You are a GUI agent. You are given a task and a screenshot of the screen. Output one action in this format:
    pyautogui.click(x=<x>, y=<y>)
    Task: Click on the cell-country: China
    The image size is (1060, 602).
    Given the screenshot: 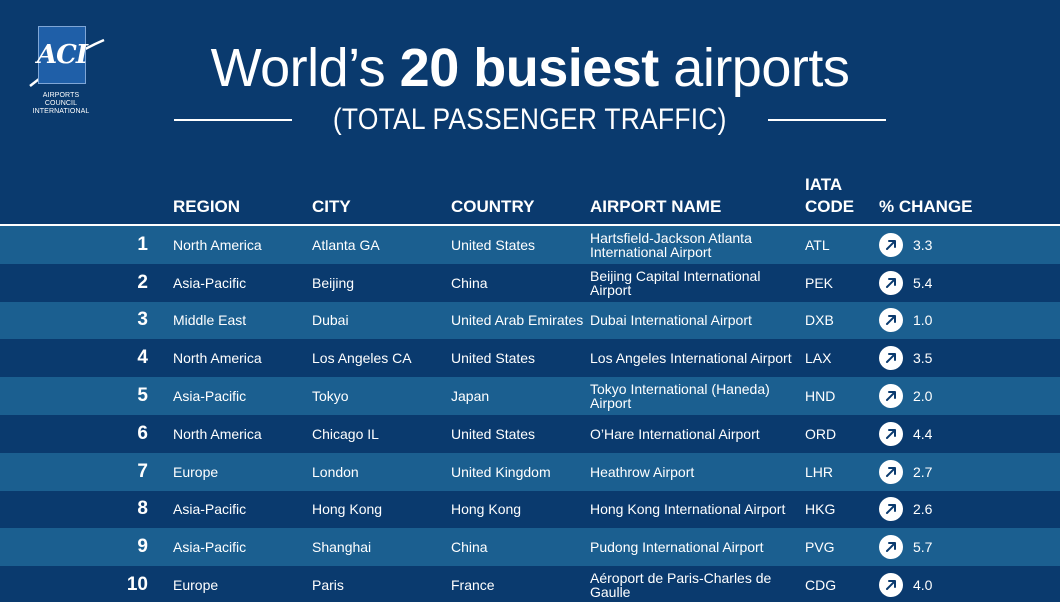 What is the action you would take?
    pyautogui.click(x=469, y=547)
    